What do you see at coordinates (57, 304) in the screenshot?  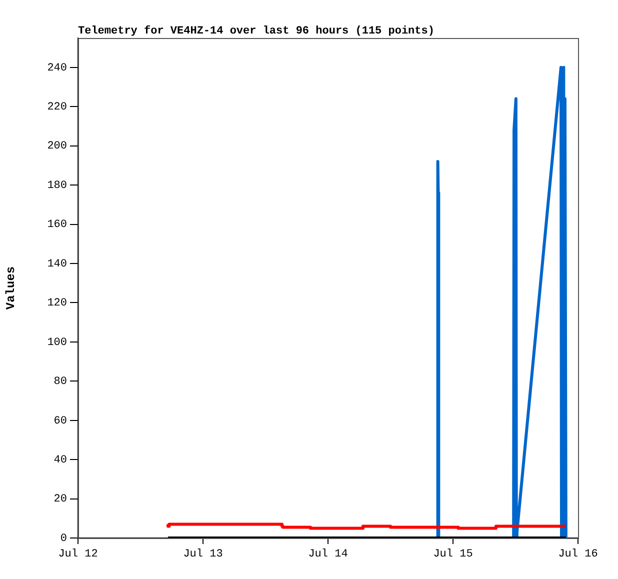 I see `y-tick-label: 120` at bounding box center [57, 304].